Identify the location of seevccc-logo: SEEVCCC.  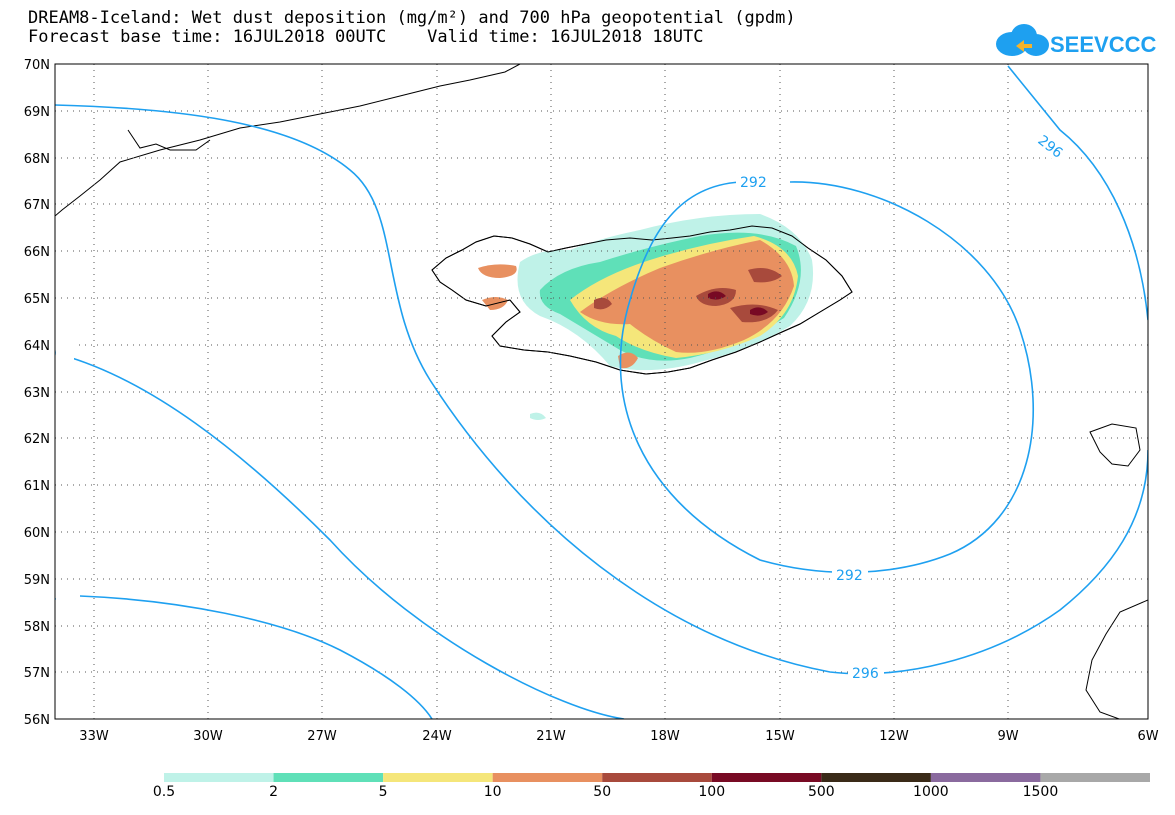
(1076, 40).